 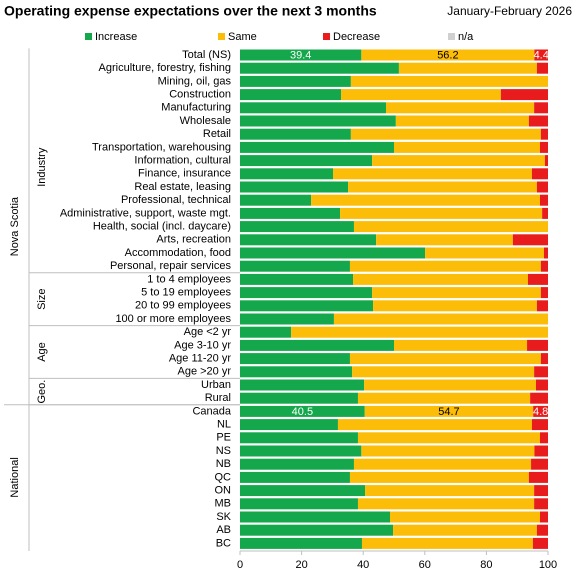 I want to click on data-label: 56.2, so click(x=447, y=55).